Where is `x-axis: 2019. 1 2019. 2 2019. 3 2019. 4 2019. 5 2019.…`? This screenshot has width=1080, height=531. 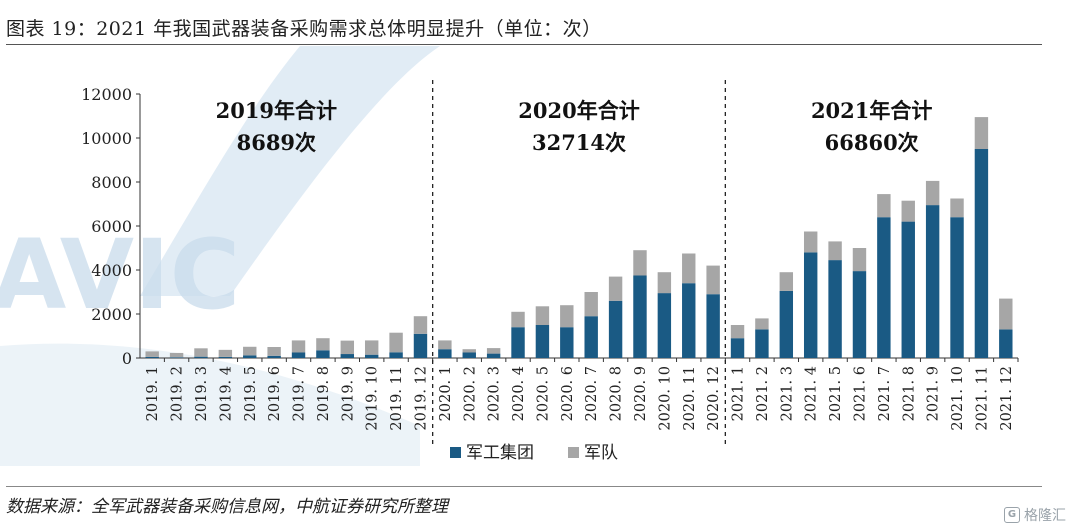
x-axis: 2019. 1 2019. 2 2019. 3 2019. 4 2019. 5 2019.… is located at coordinates (579, 394).